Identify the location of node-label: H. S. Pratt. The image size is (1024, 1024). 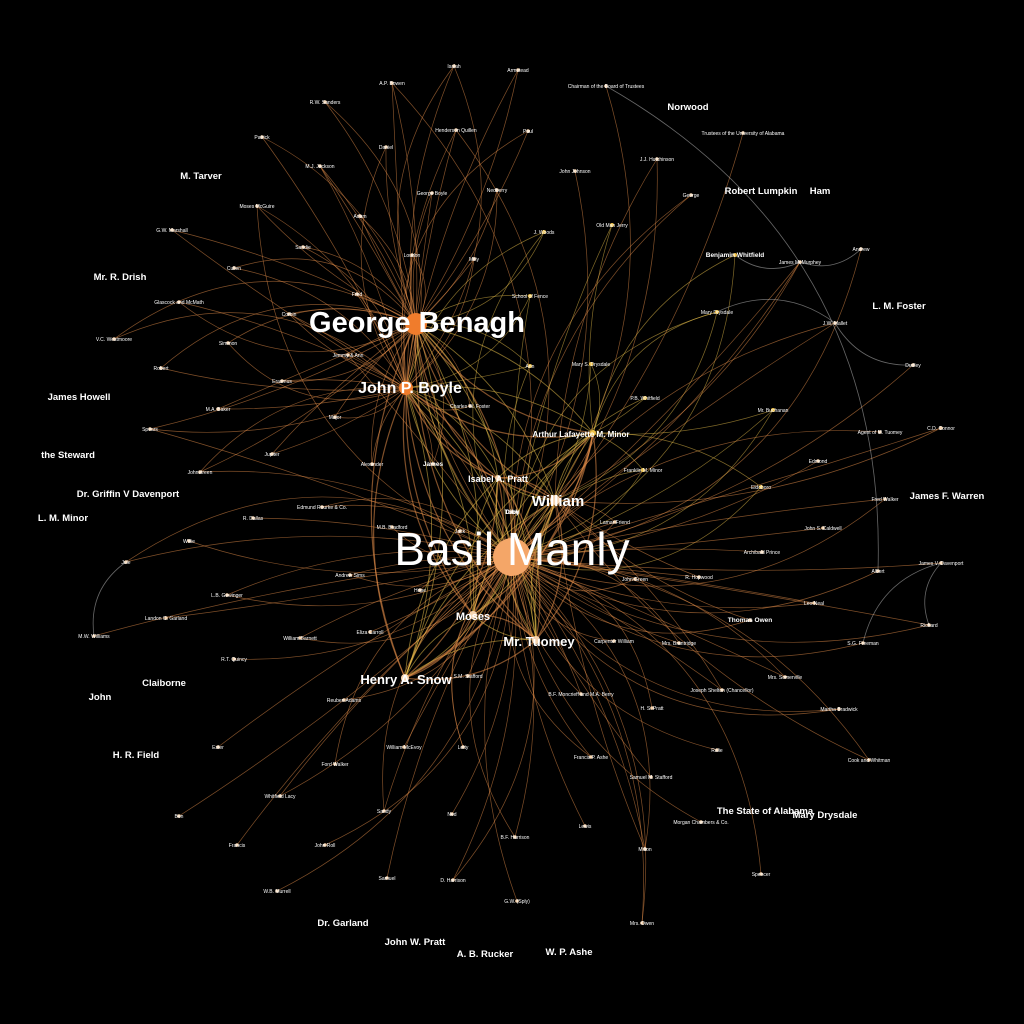
(652, 709).